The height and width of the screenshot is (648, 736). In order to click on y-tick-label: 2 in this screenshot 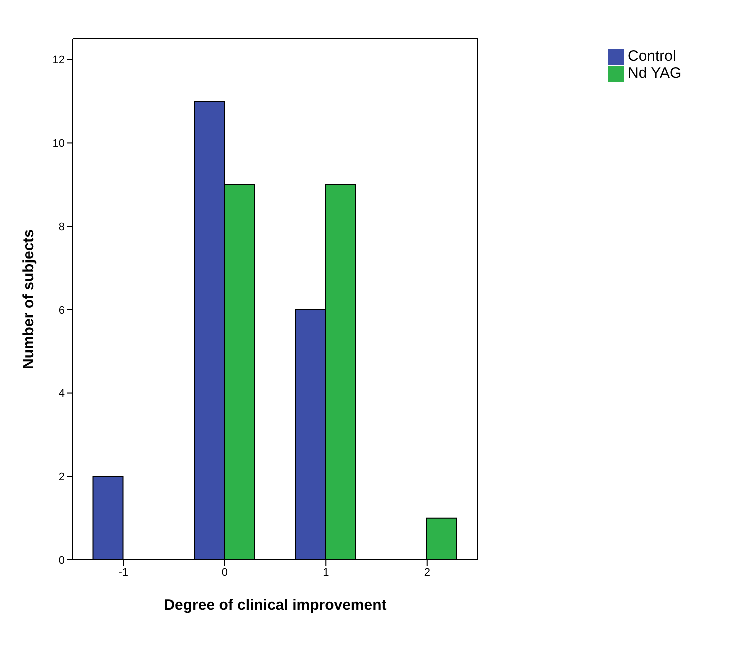, I will do `click(61, 478)`.